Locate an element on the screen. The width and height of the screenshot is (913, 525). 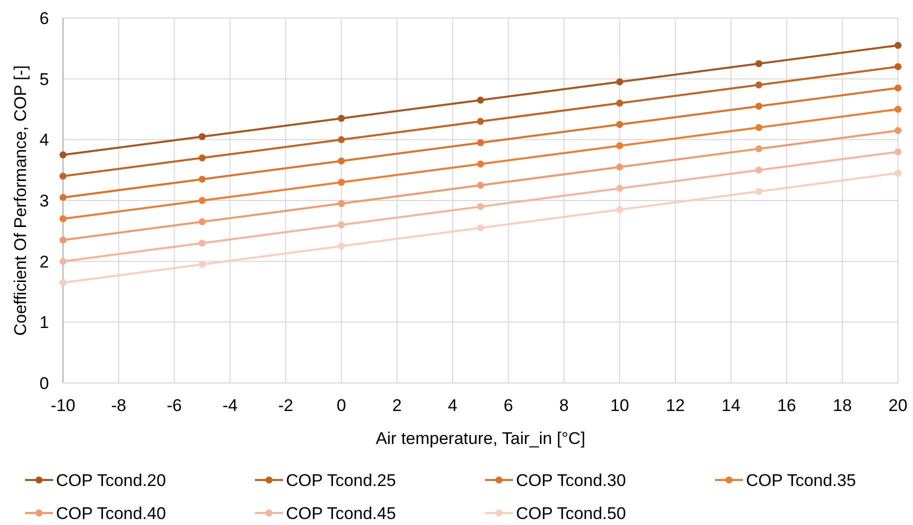
x-tick-label: 20 is located at coordinates (898, 405).